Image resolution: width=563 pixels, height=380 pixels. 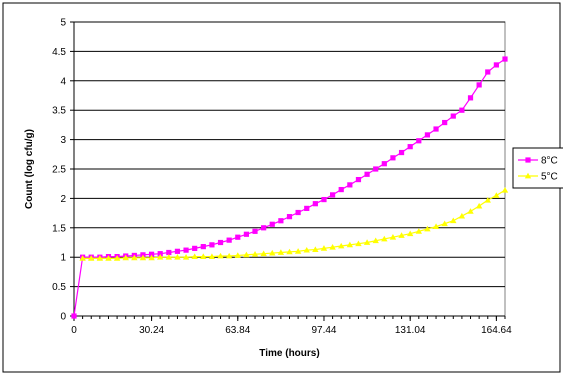 What do you see at coordinates (63, 317) in the screenshot?
I see `y-tick-label: 0` at bounding box center [63, 317].